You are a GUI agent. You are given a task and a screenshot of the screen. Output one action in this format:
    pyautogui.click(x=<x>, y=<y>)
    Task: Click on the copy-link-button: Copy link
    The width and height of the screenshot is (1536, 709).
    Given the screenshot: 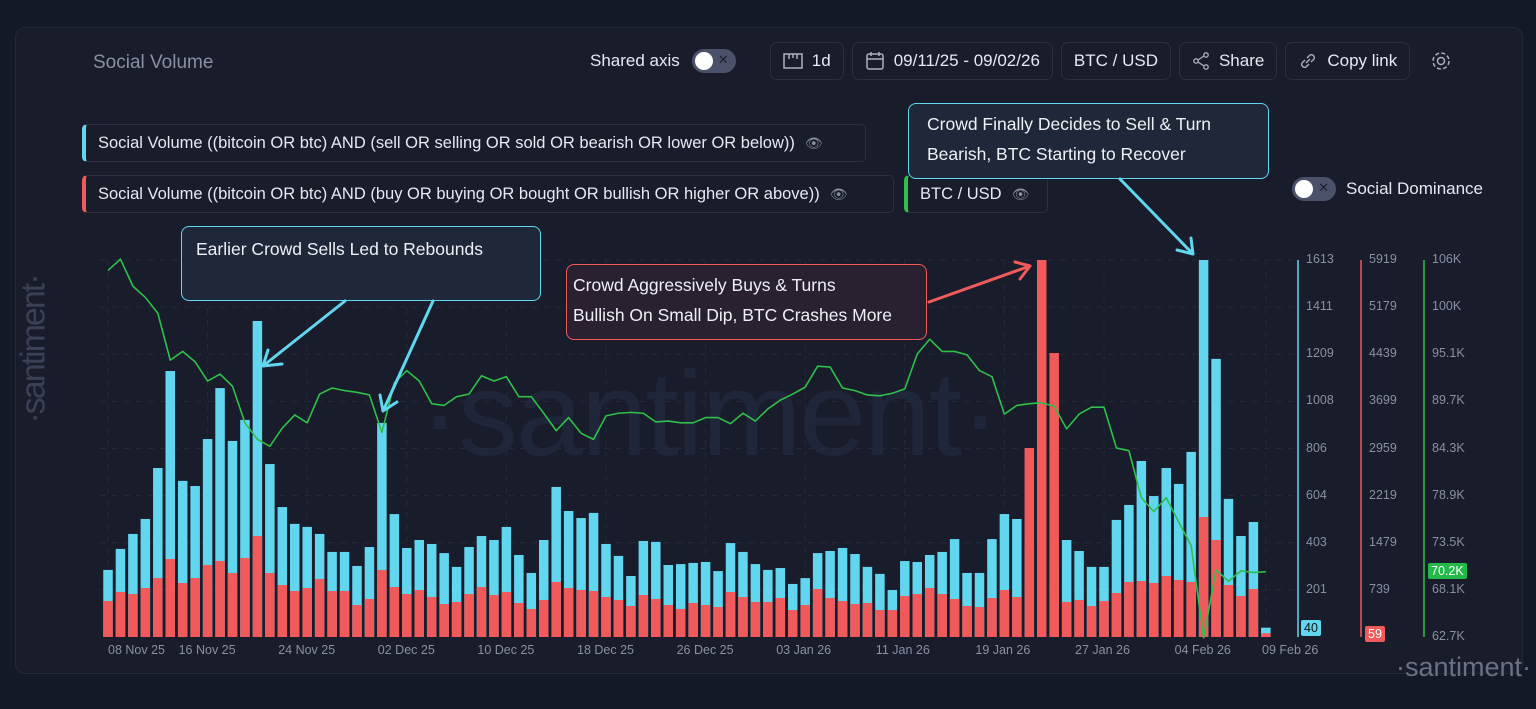 What is the action you would take?
    pyautogui.click(x=1348, y=61)
    